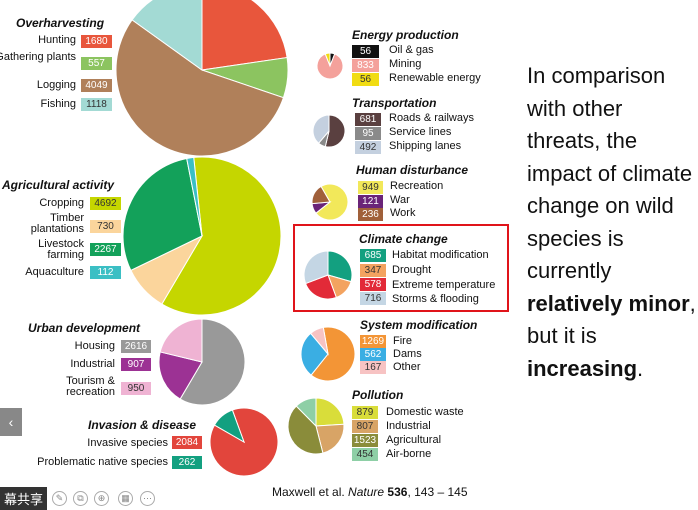  Describe the element at coordinates (373, 354) in the screenshot. I see `legend-value-badge: 562` at that location.